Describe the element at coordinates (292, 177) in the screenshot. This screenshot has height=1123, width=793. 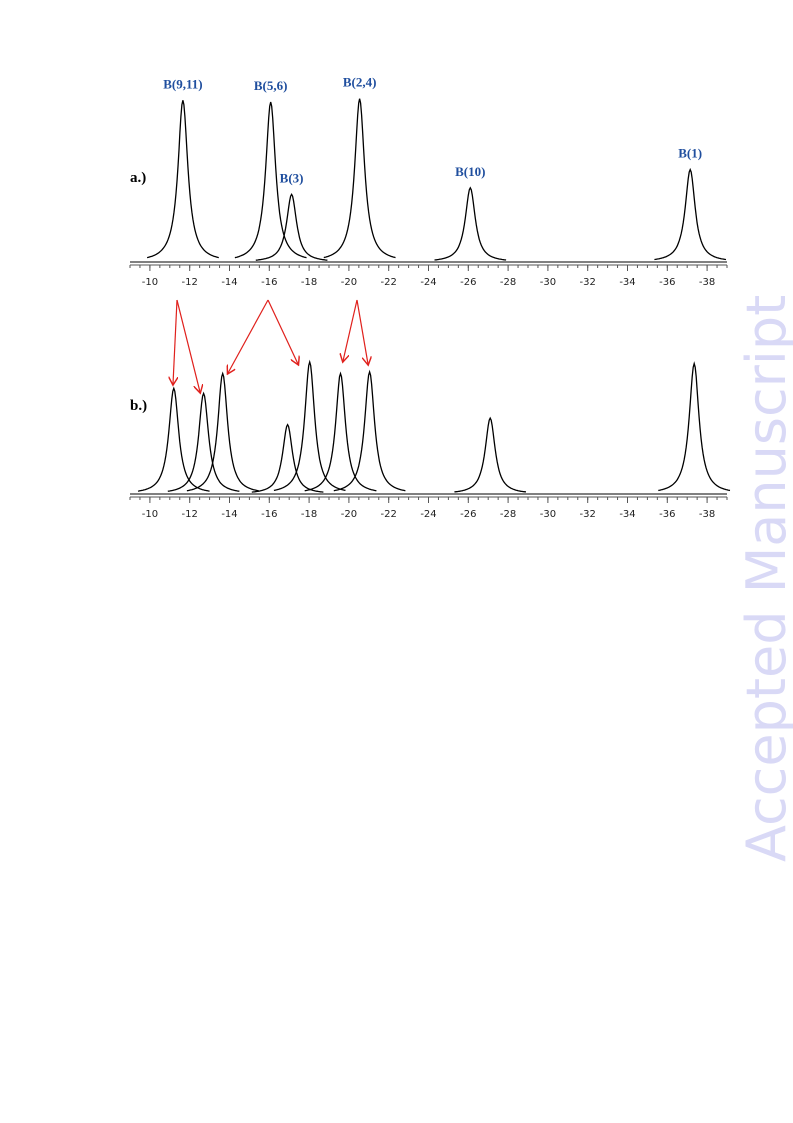
I see `peak-label: B(3)` at that location.